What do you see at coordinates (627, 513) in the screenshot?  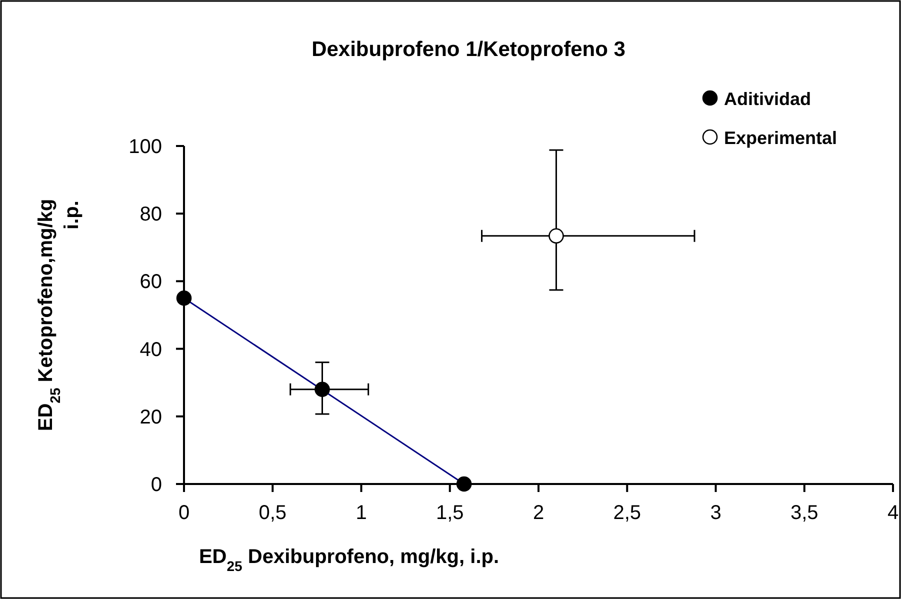 I see `x-tick-label: 2,5` at bounding box center [627, 513].